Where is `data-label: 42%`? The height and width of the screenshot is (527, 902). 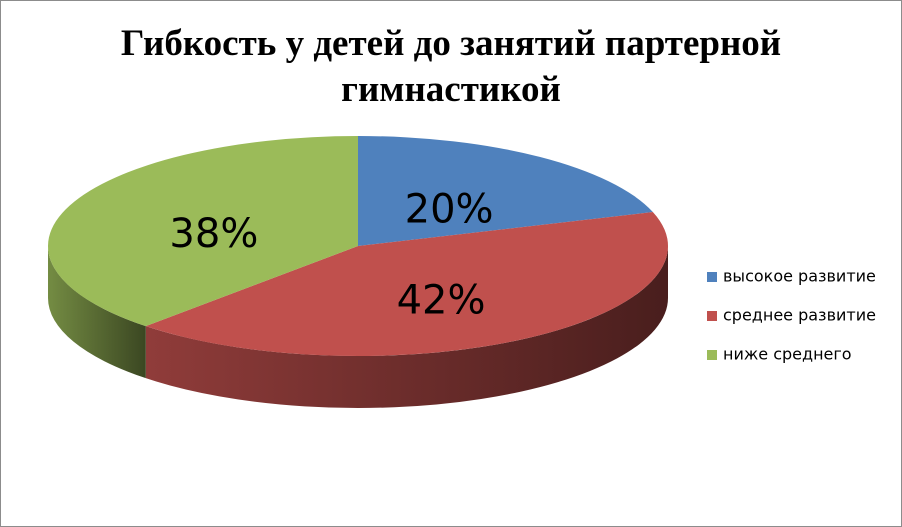 data-label: 42% is located at coordinates (441, 300).